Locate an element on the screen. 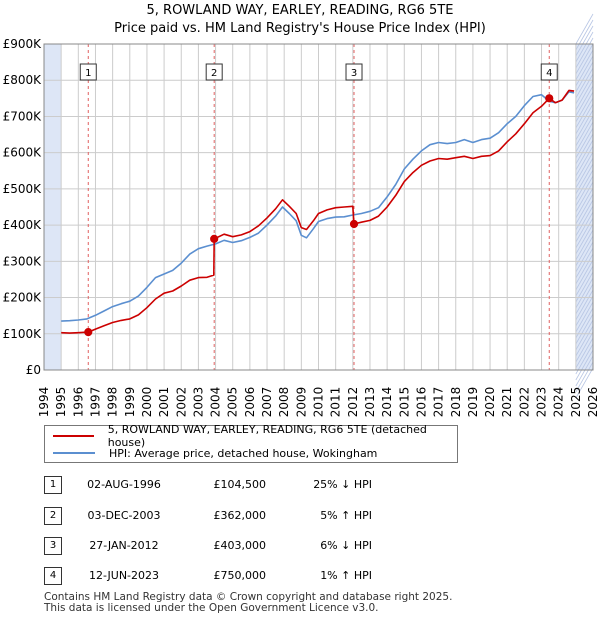 The image size is (600, 620). sale-date: 03-DEC-2003 is located at coordinates (124, 515).